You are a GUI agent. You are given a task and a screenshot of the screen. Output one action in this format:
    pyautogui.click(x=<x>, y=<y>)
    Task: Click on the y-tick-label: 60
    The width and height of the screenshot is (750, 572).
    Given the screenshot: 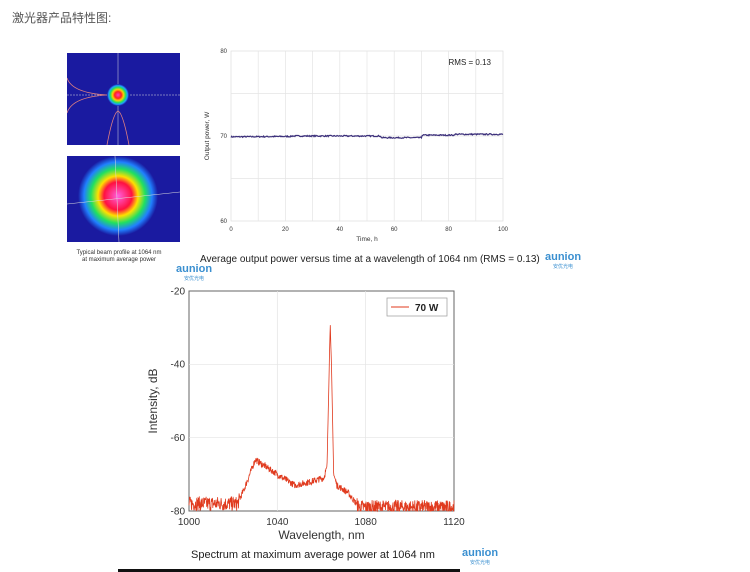 What is the action you would take?
    pyautogui.click(x=223, y=222)
    